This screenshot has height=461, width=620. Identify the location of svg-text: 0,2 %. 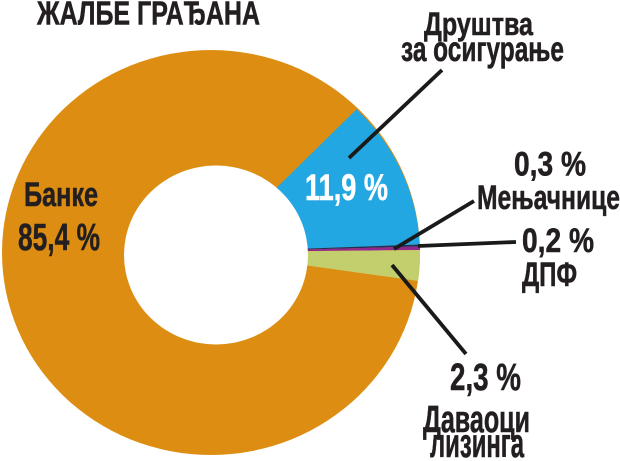
(558, 241).